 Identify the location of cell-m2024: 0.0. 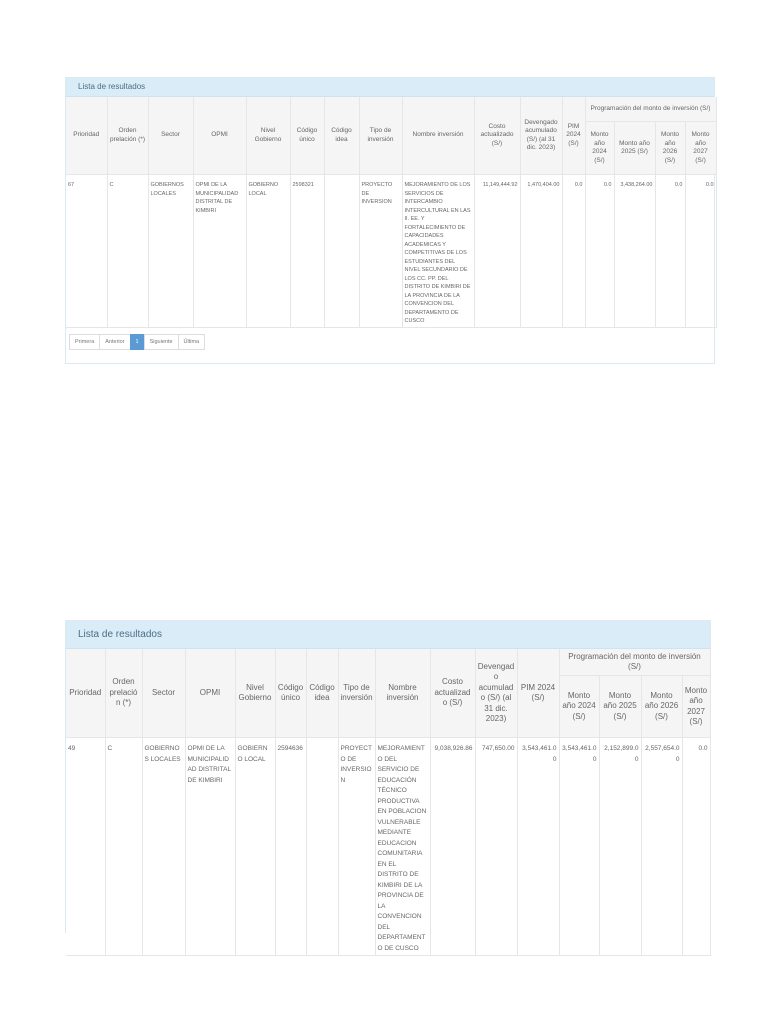
(600, 251).